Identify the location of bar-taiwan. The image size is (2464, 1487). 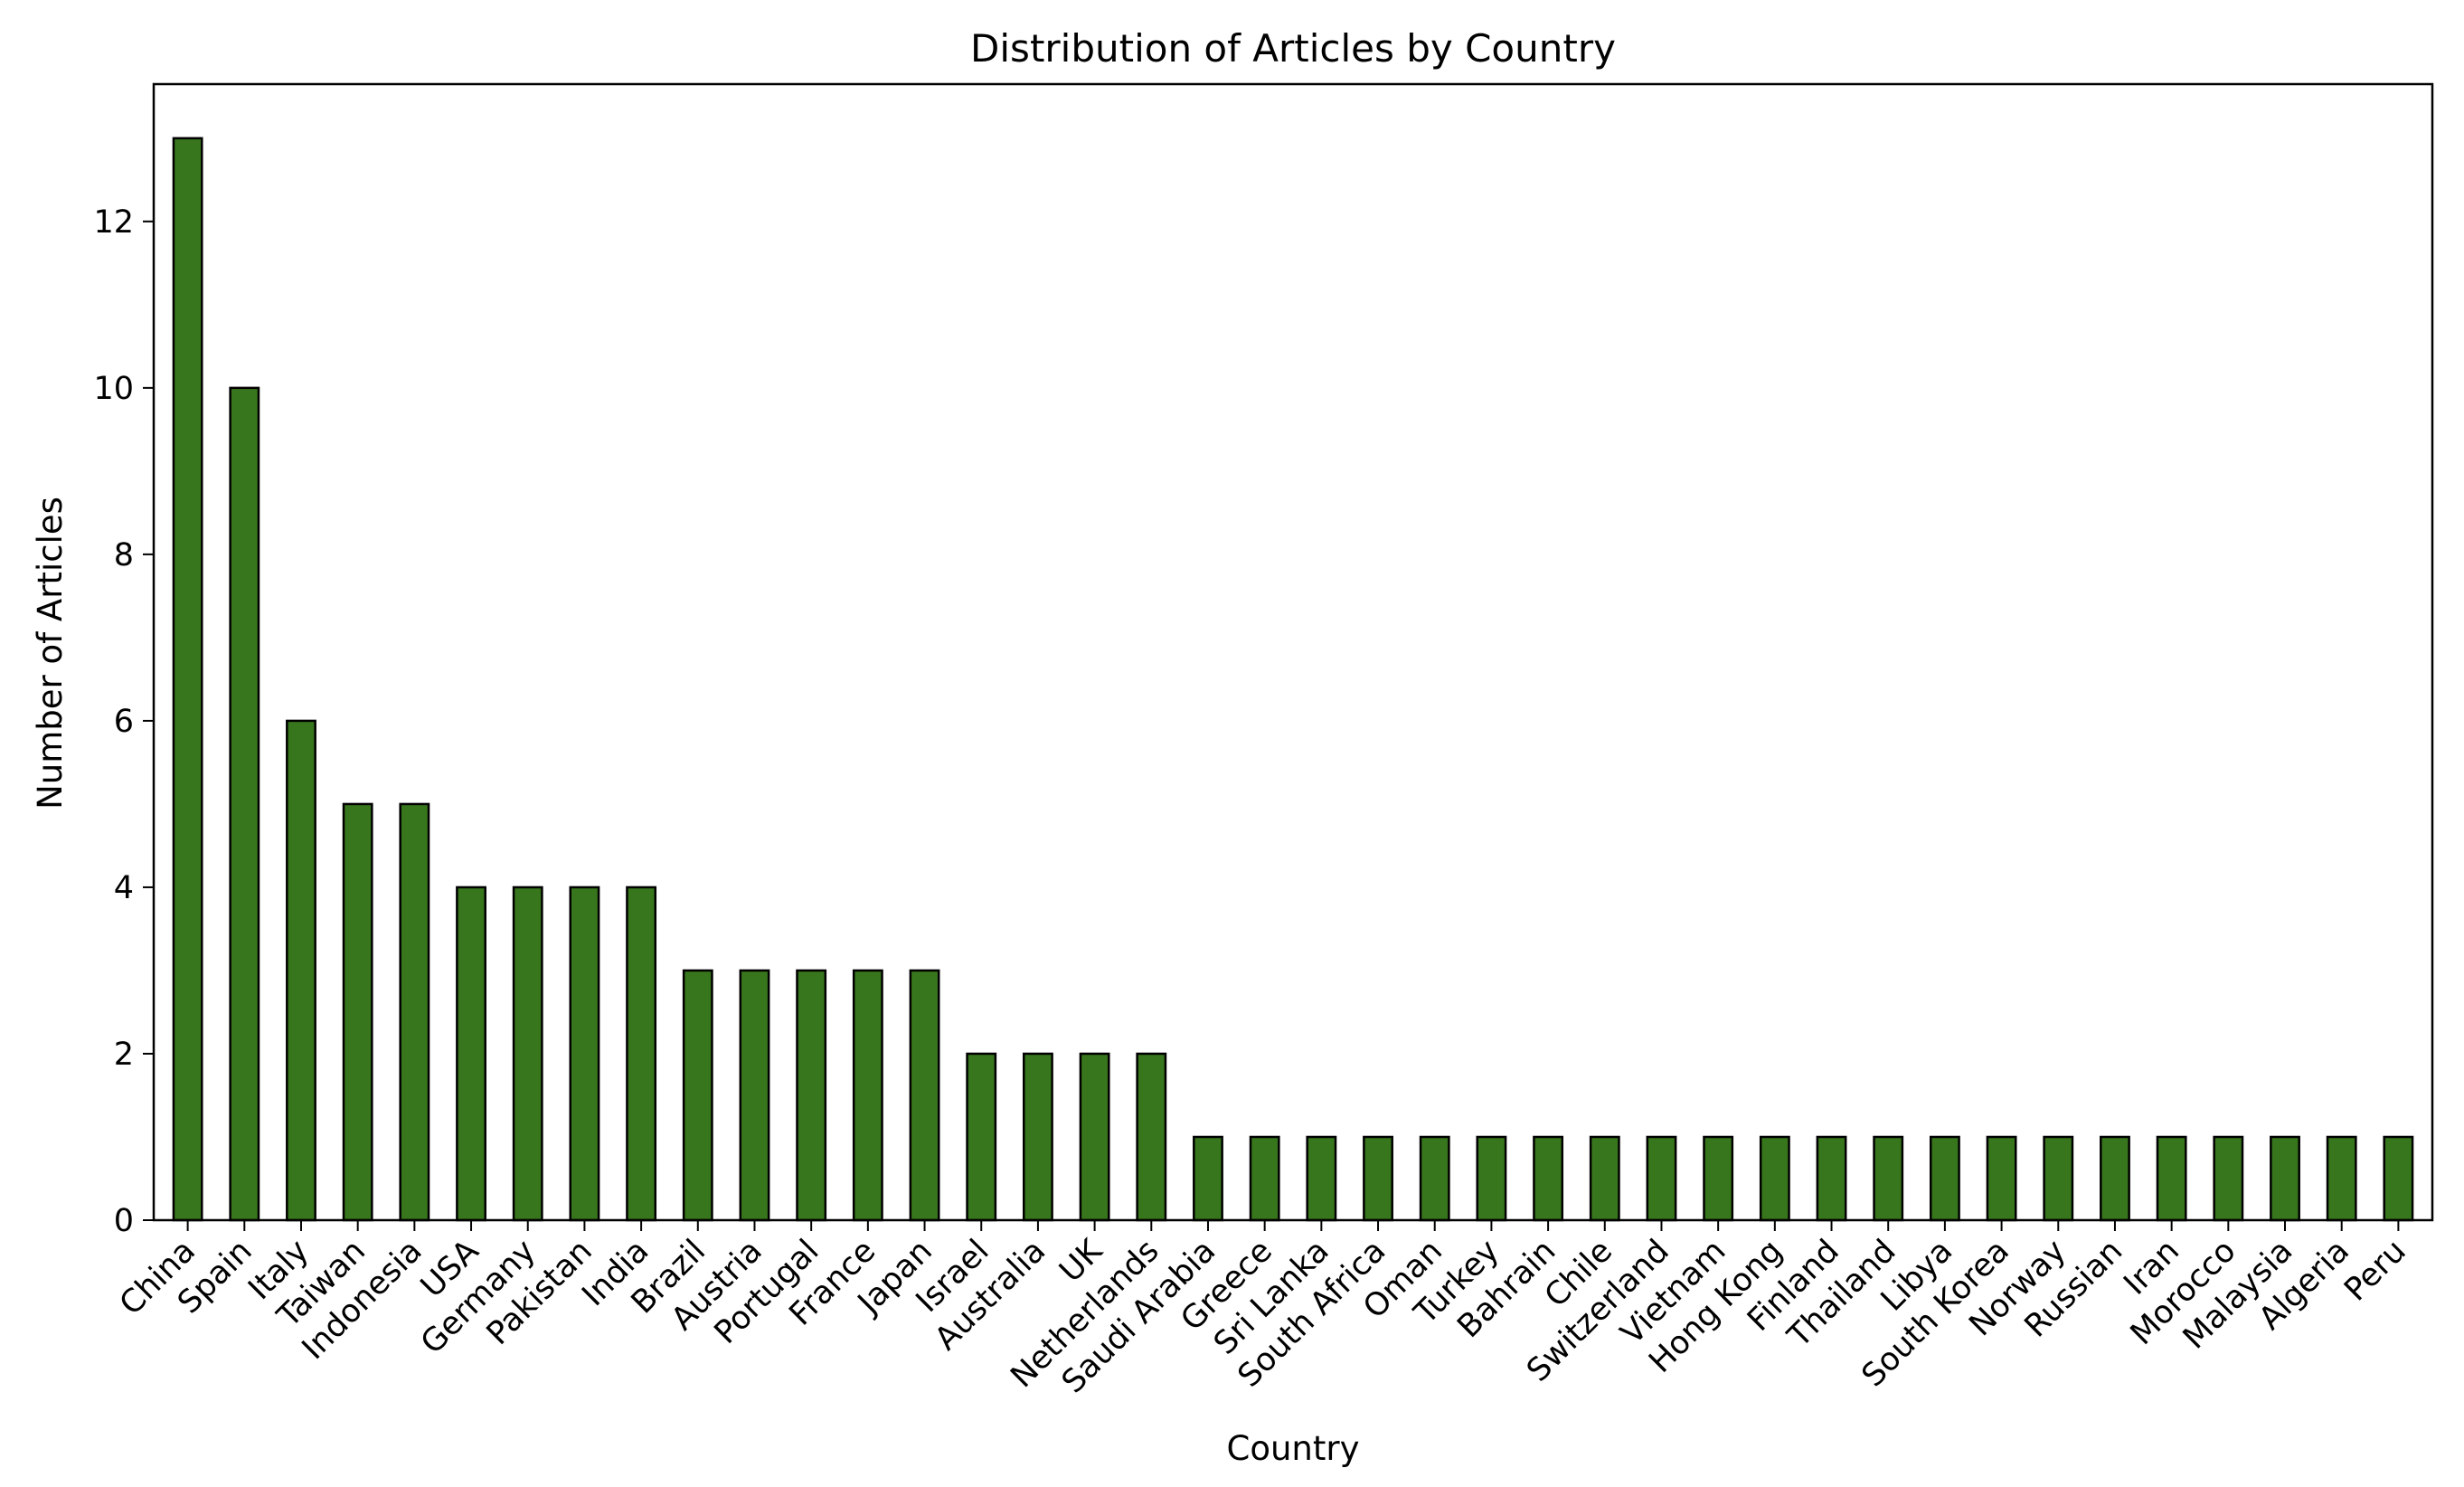
(357, 1012).